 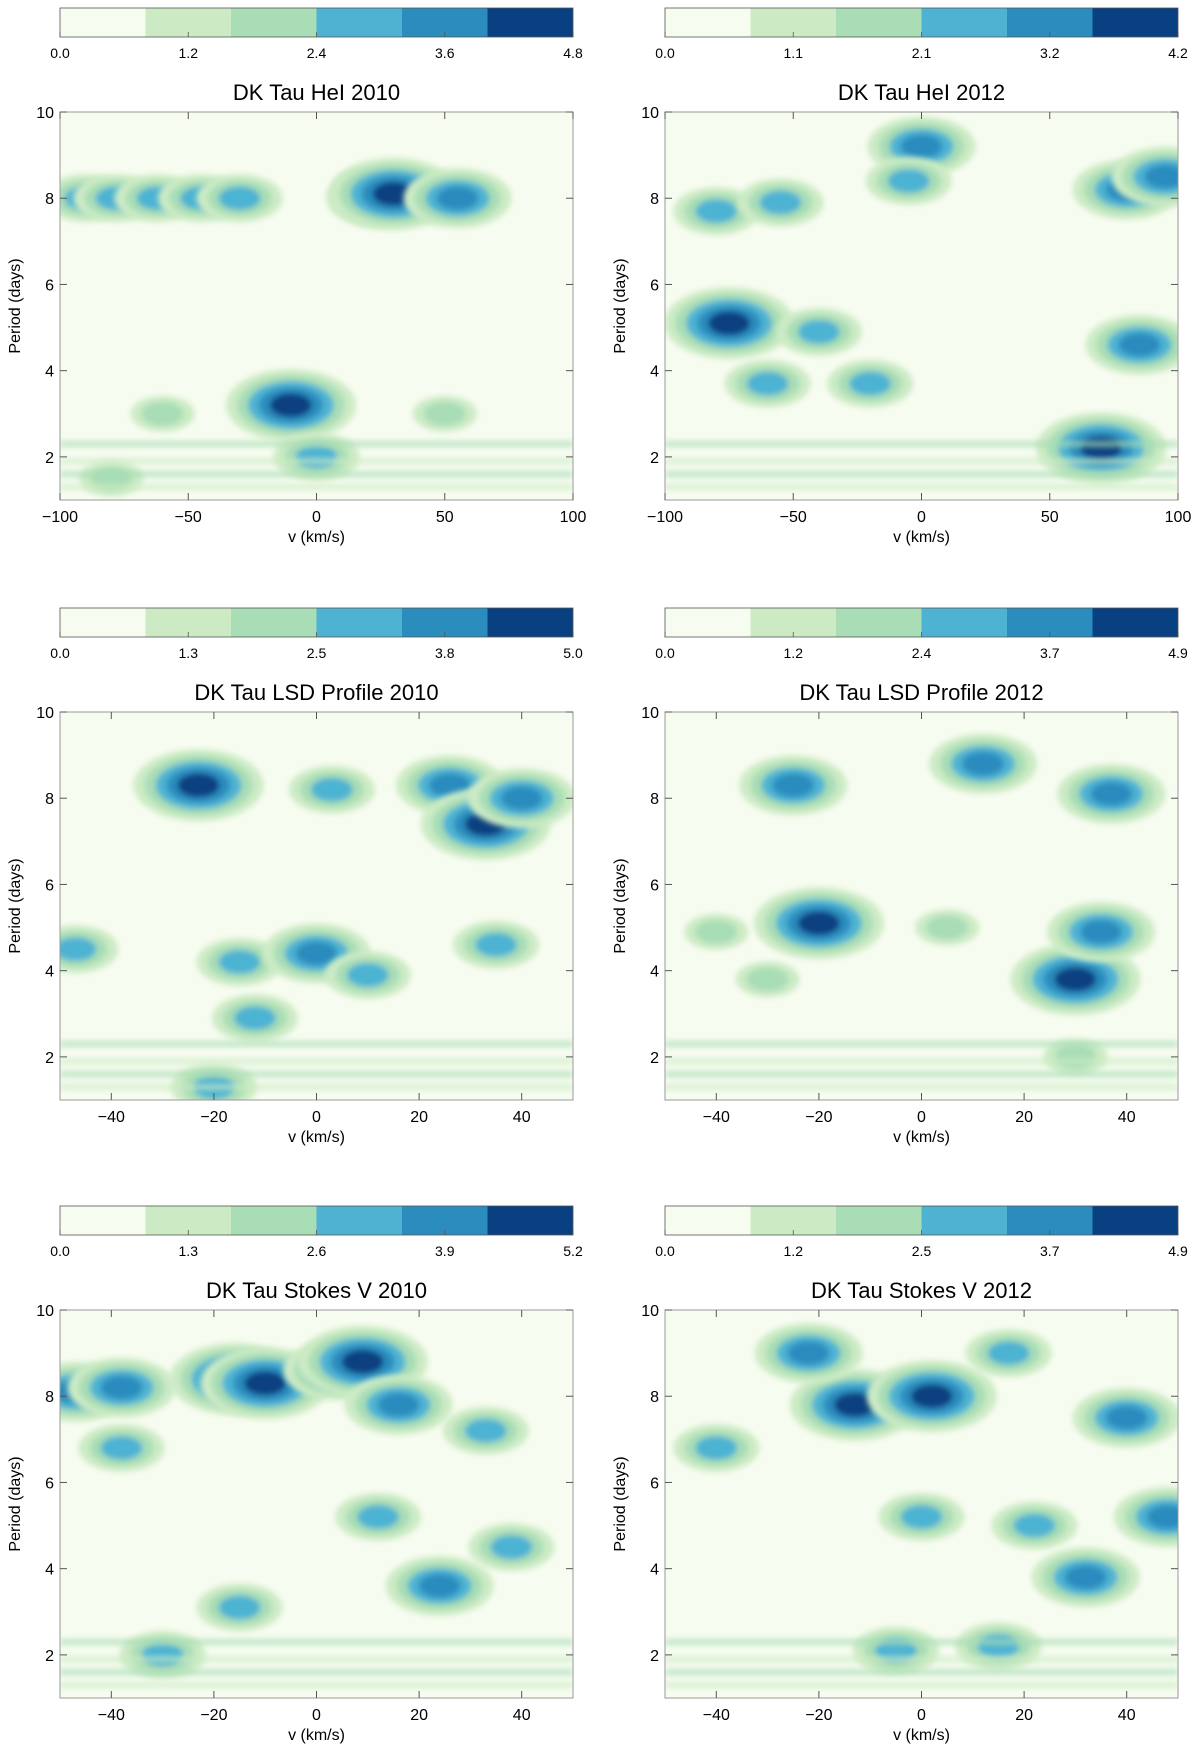 I want to click on colorbar-tick-label: 5.2, so click(x=573, y=1251).